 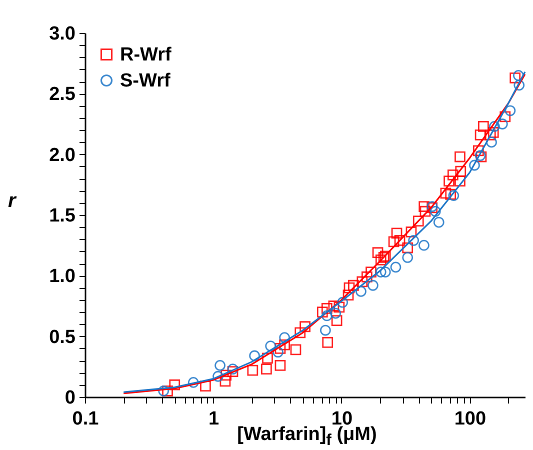 I want to click on legend-label: S-Wrf, so click(x=145, y=81).